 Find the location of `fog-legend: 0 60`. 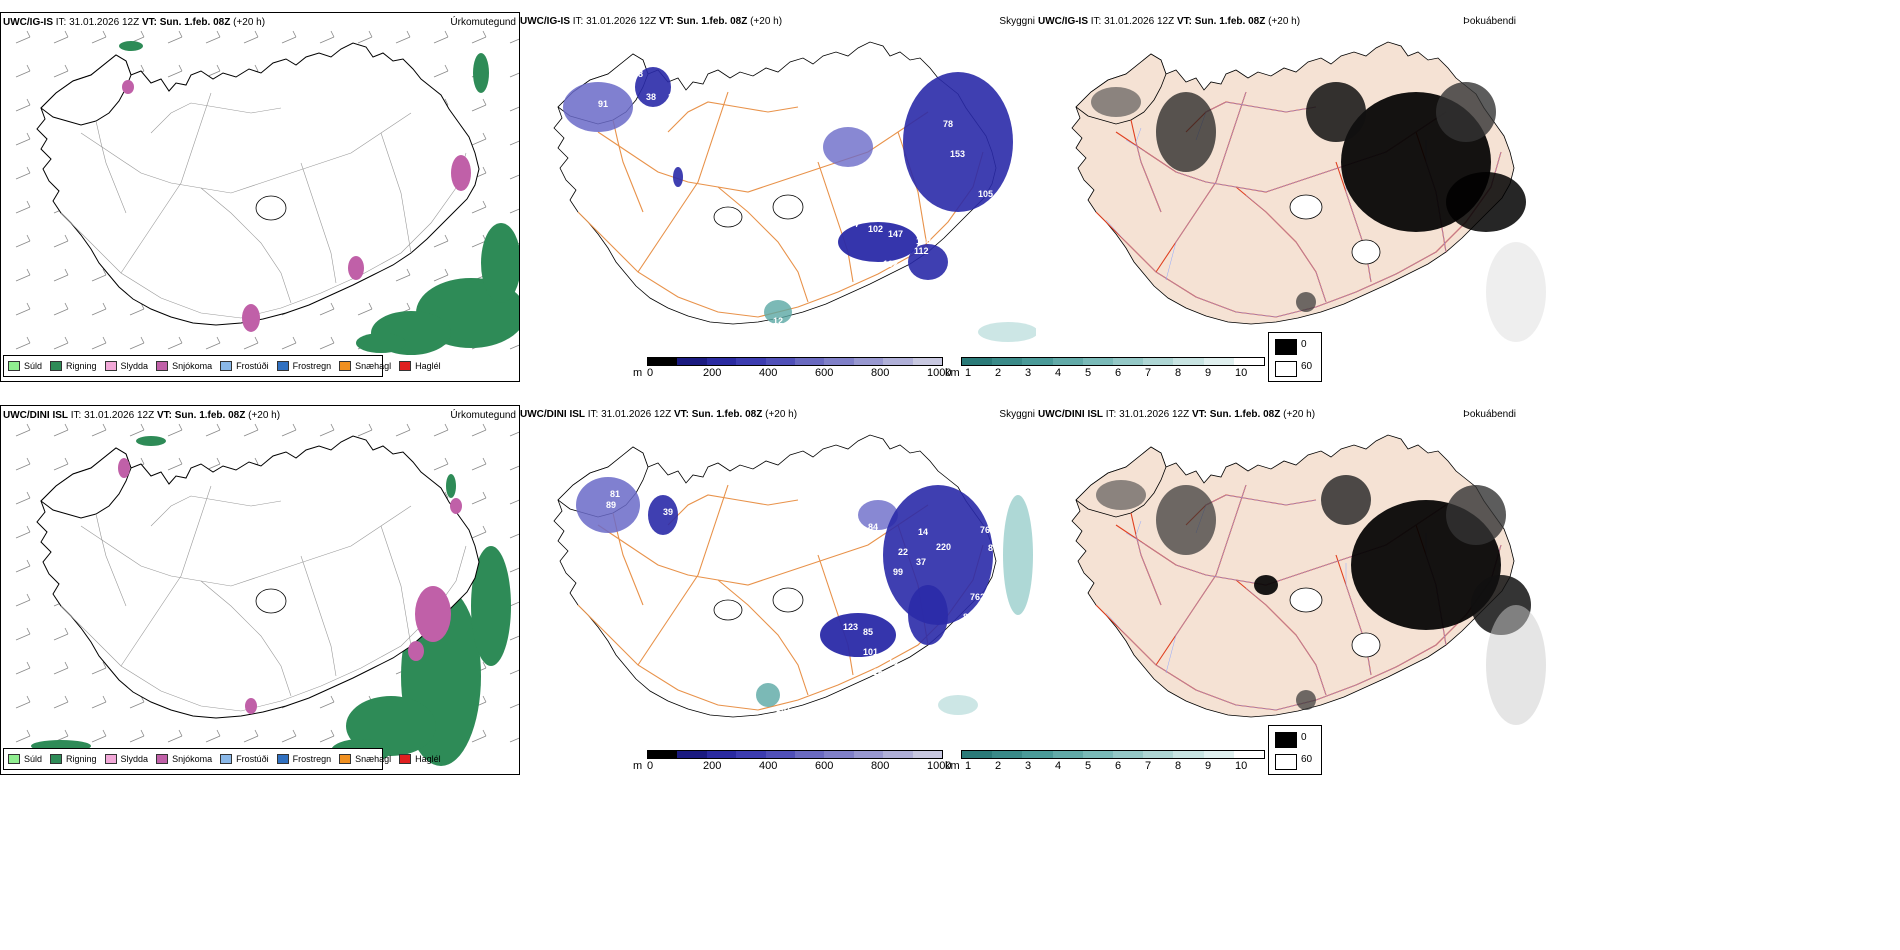

fog-legend: 0 60 is located at coordinates (1295, 750).